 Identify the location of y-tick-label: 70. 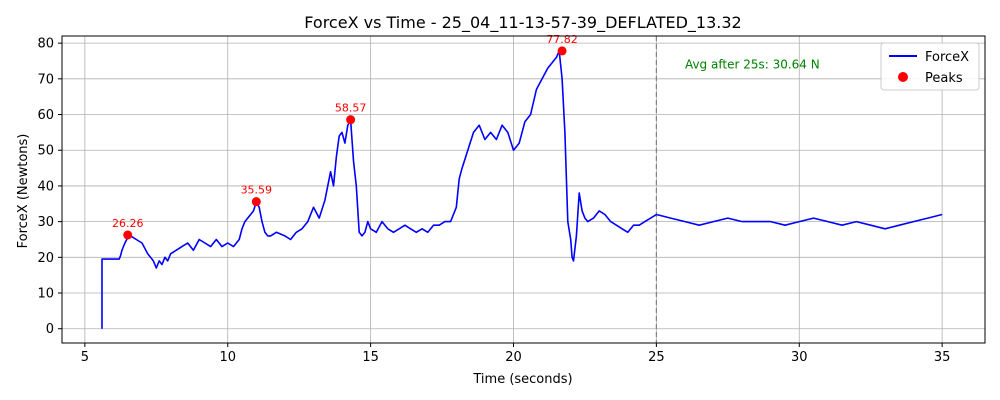
(45, 79).